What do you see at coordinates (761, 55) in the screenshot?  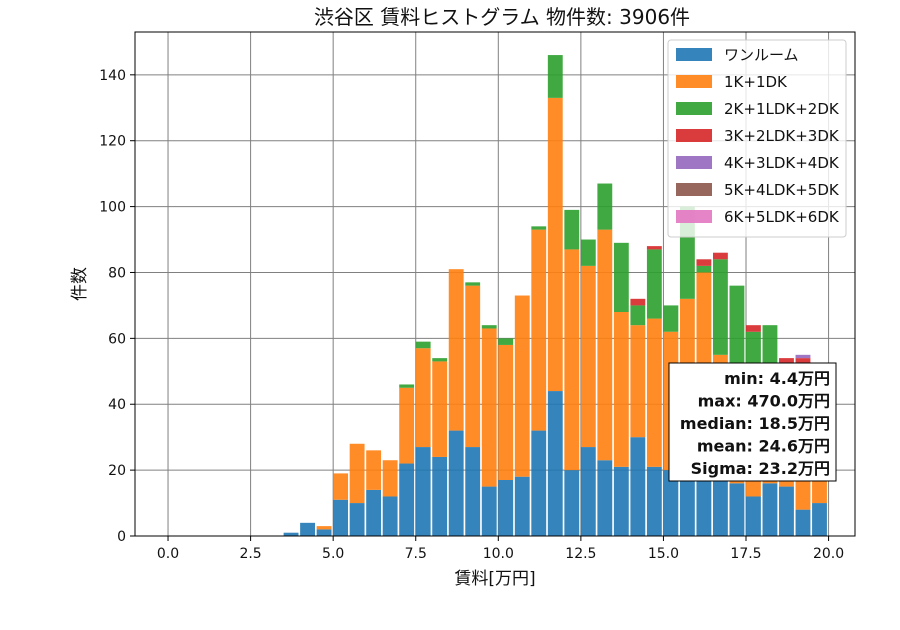 I see `legend-label: ワンルーム` at bounding box center [761, 55].